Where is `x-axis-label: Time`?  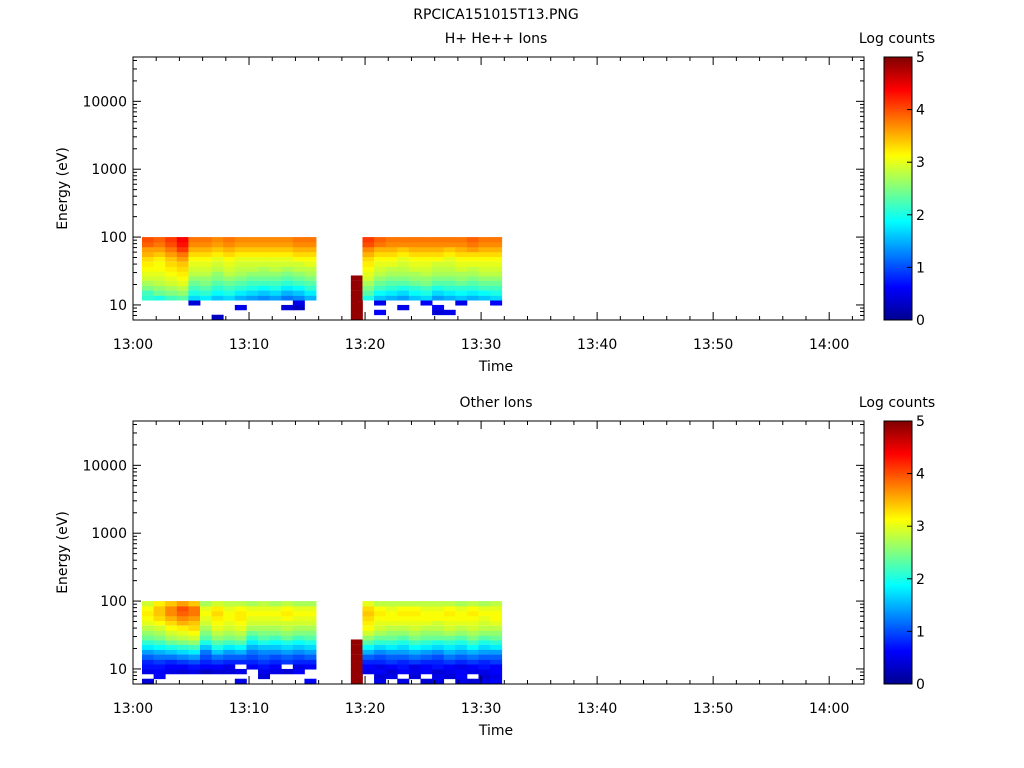
x-axis-label: Time is located at coordinates (495, 367).